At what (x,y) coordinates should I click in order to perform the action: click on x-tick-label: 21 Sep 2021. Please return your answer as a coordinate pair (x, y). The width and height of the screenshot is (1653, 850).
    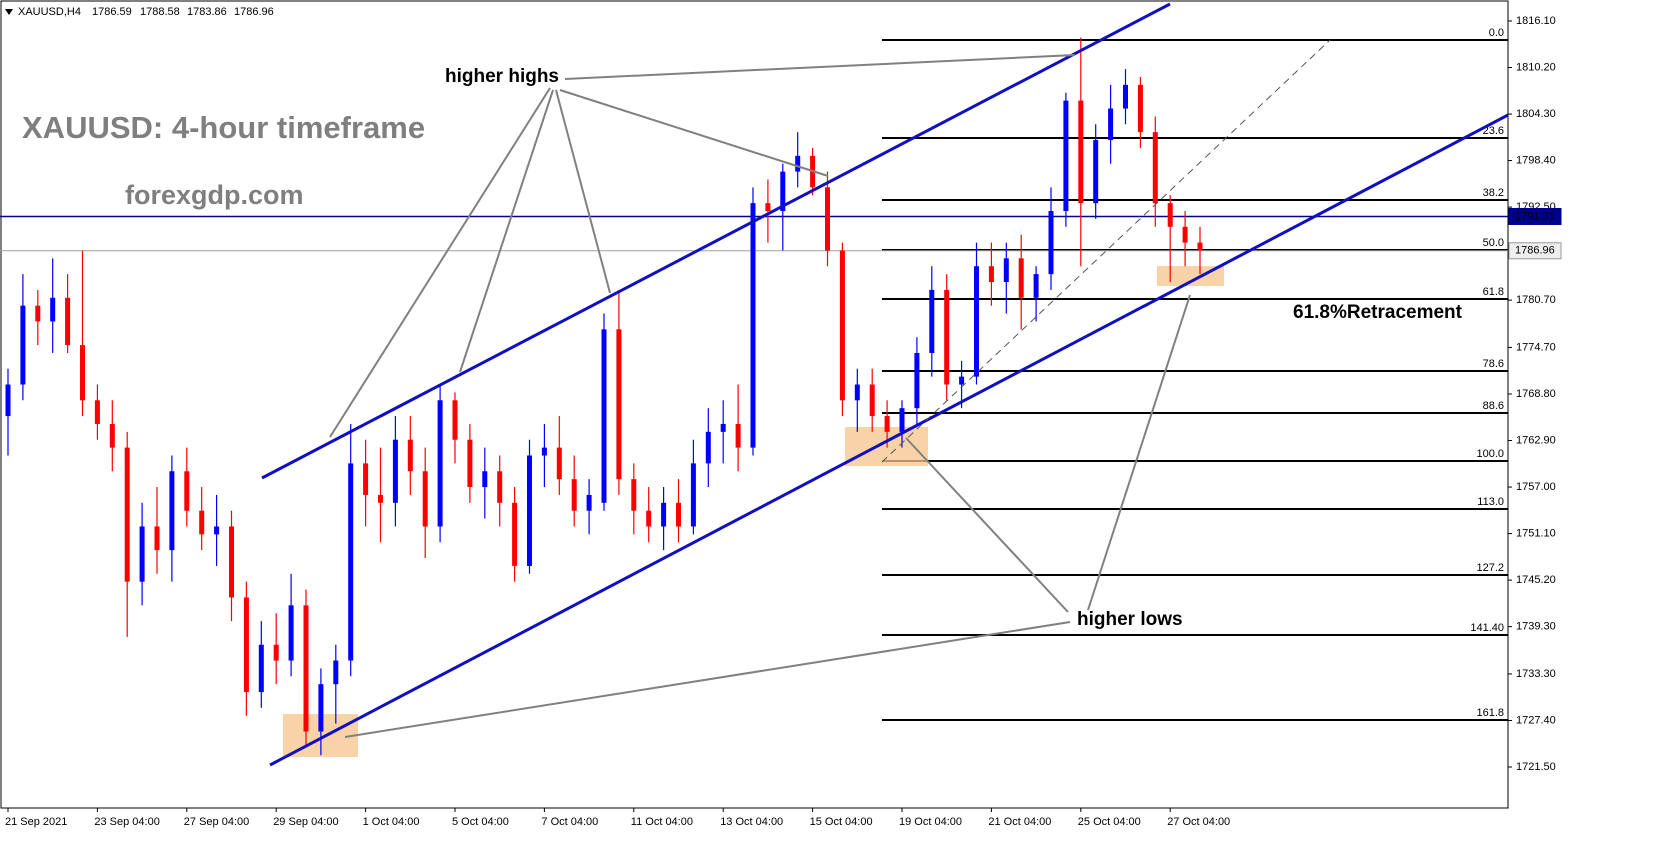
    Looking at the image, I should click on (36, 822).